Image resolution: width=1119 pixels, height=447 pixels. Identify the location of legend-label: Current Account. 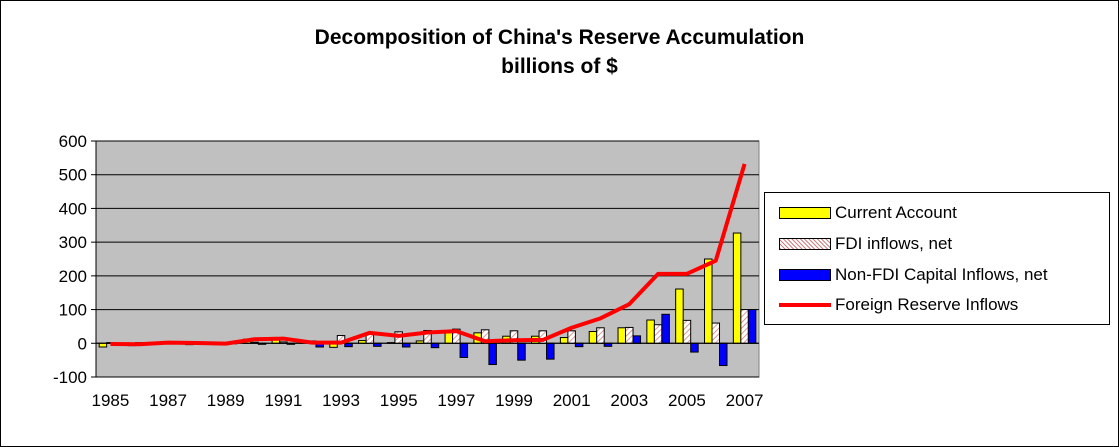
(896, 212).